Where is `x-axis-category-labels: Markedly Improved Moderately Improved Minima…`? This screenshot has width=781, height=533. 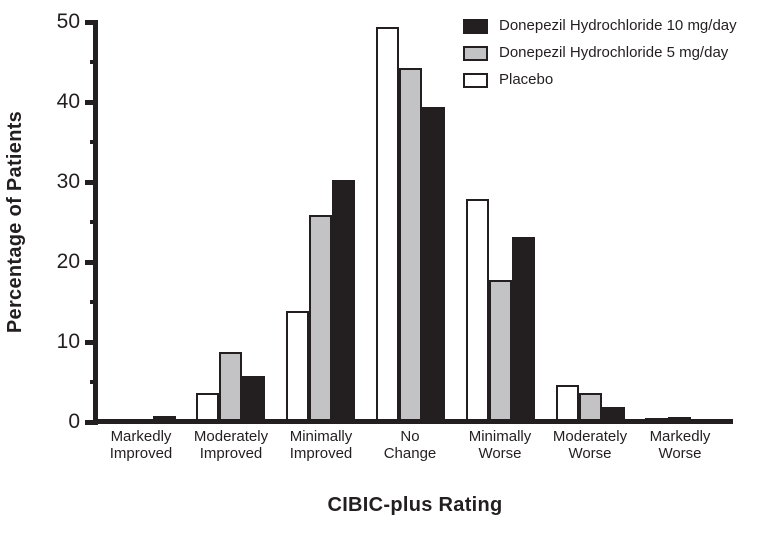 x-axis-category-labels: Markedly Improved Moderately Improved Minima… is located at coordinates (390, 448).